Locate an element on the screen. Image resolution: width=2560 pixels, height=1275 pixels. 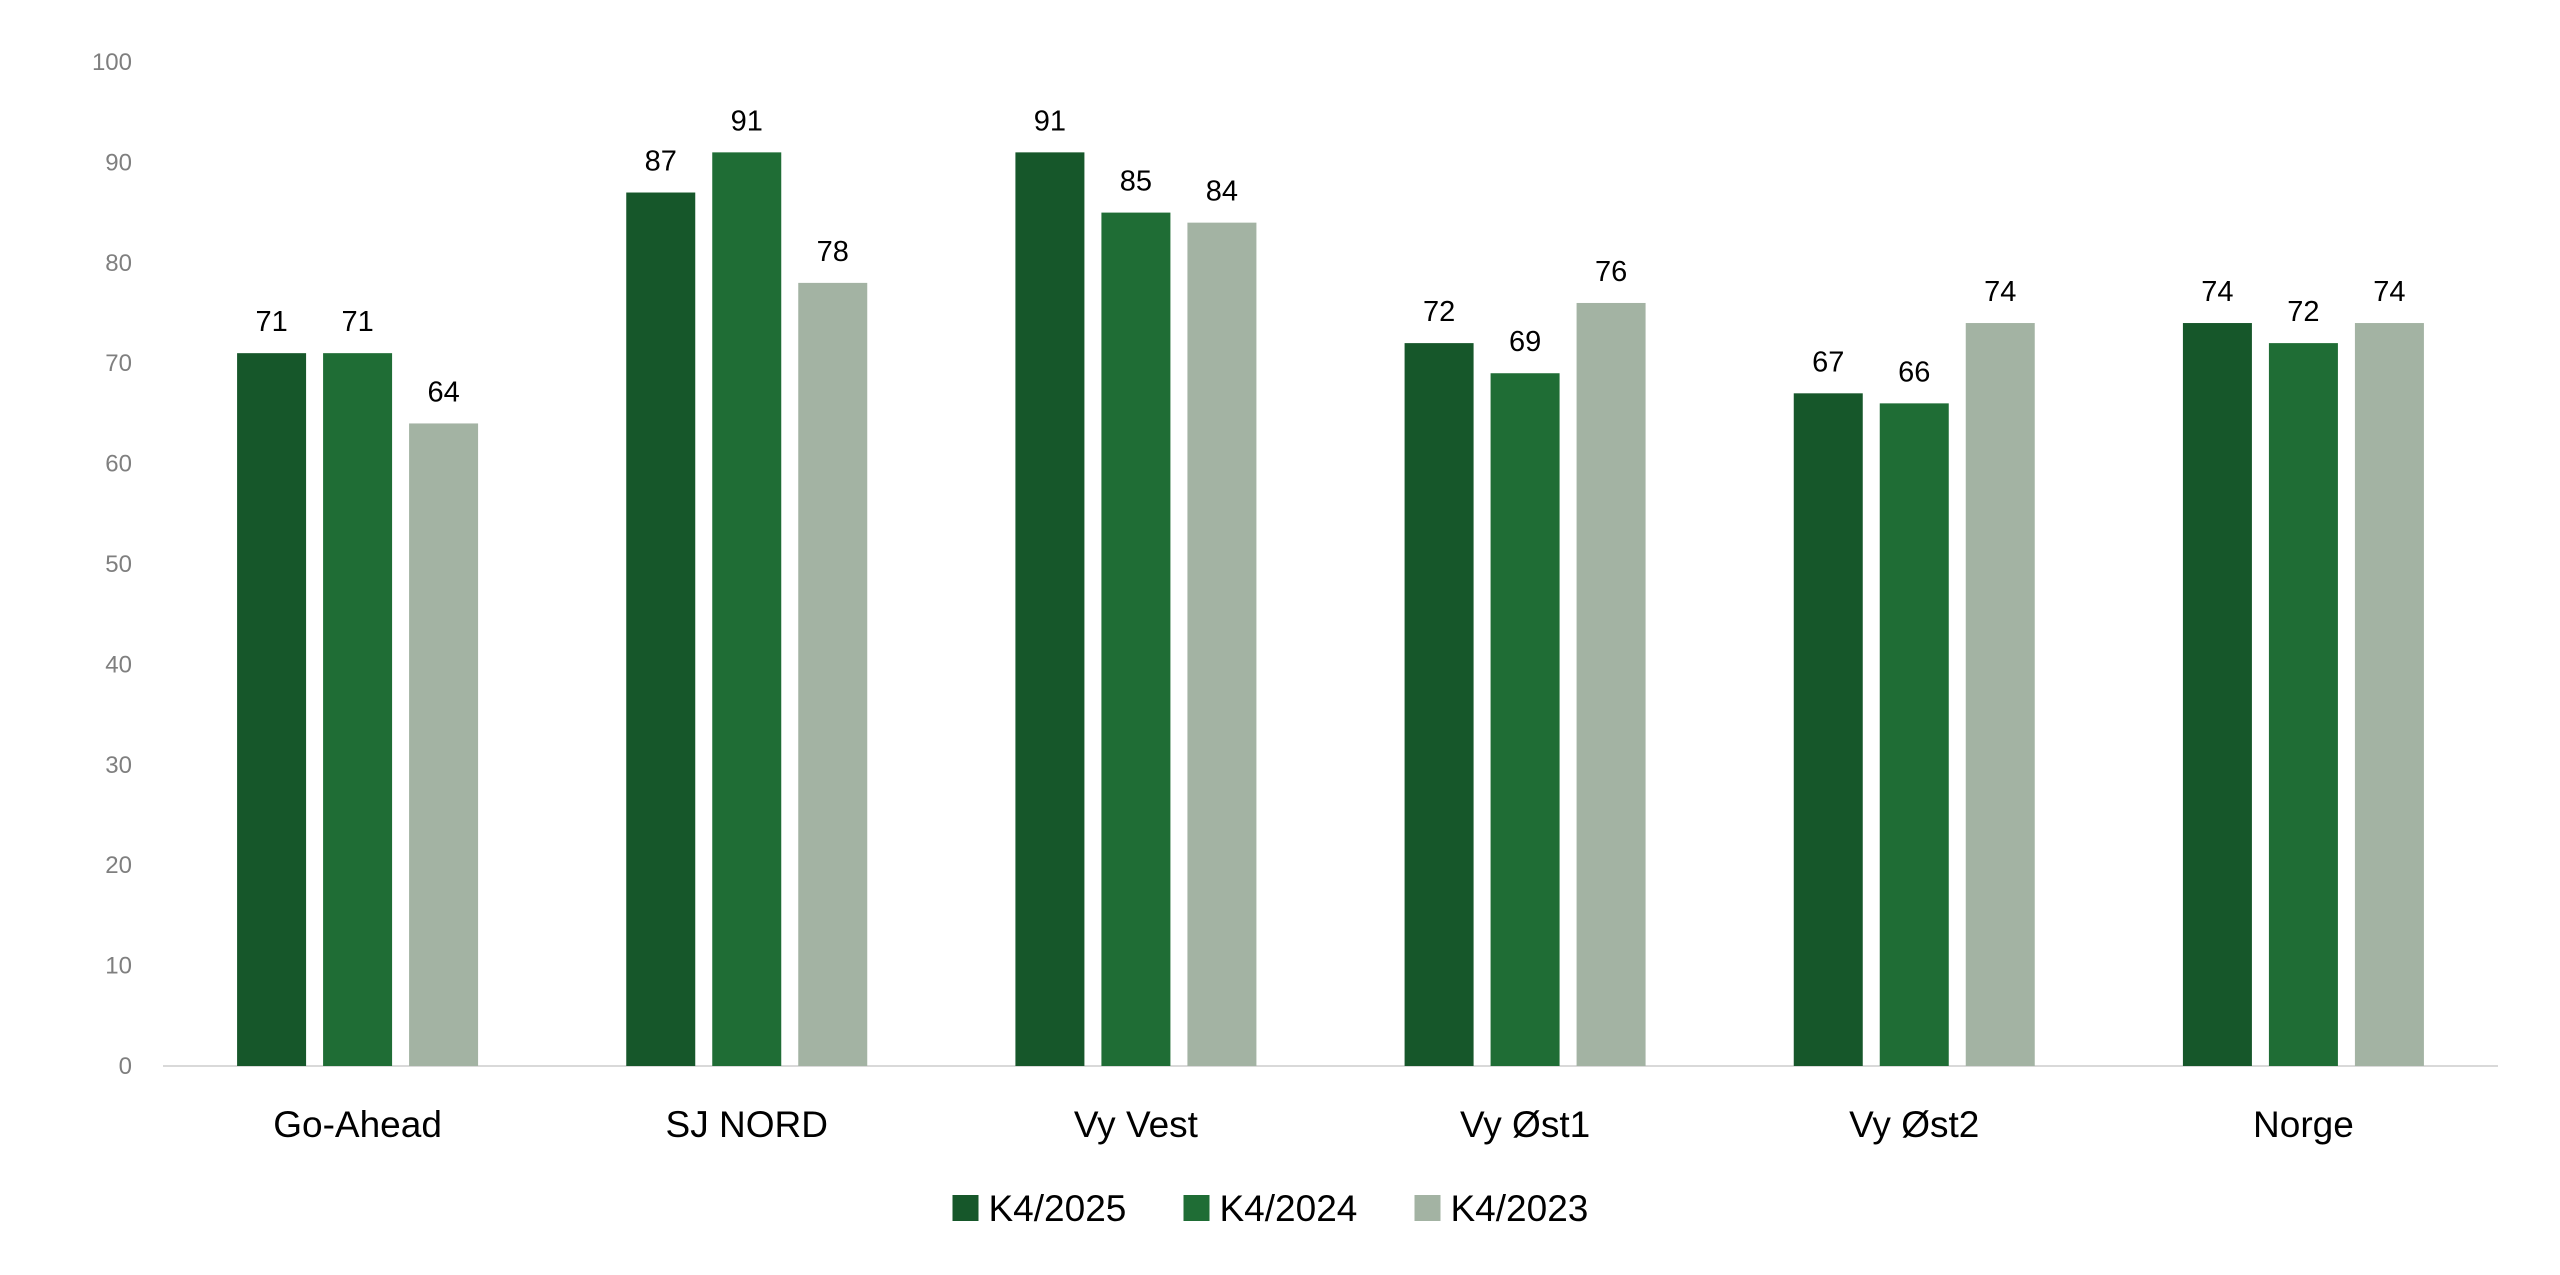
data-label: 78 is located at coordinates (833, 252).